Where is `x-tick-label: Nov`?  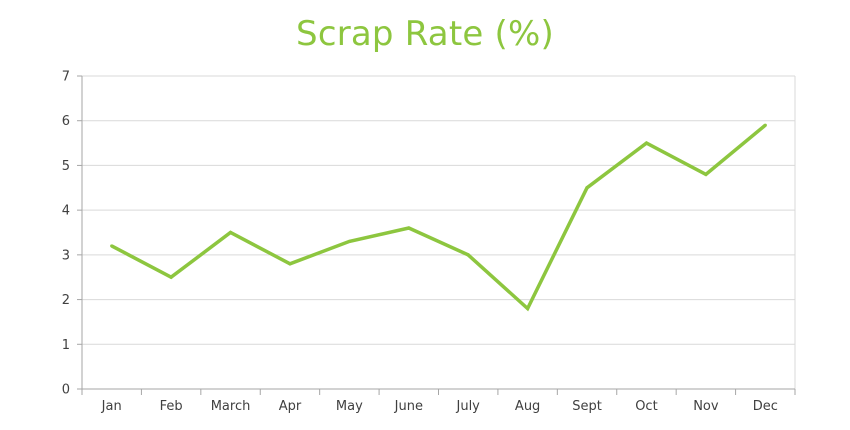
x-tick-label: Nov is located at coordinates (706, 406).